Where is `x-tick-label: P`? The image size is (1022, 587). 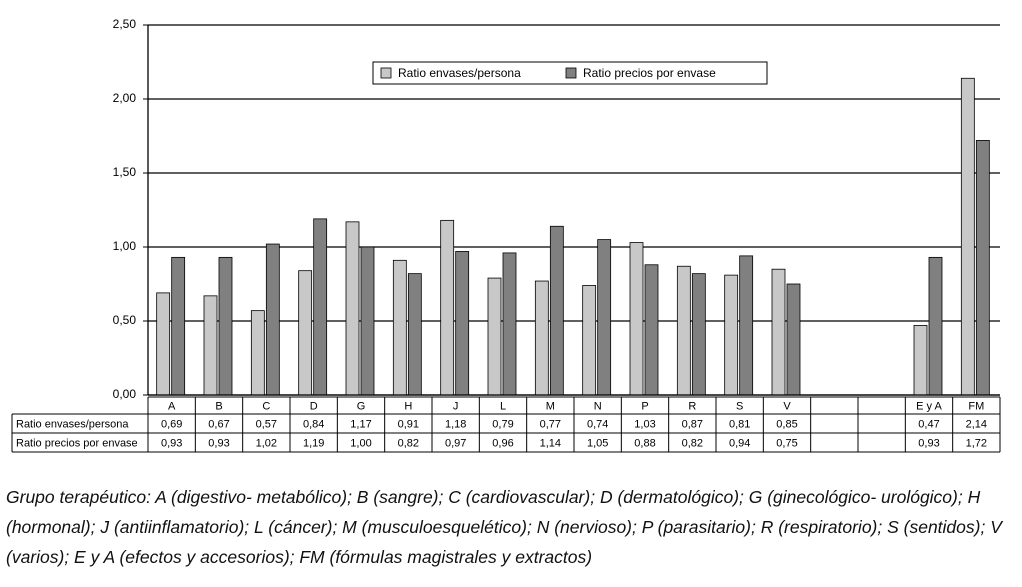 x-tick-label: P is located at coordinates (644, 406).